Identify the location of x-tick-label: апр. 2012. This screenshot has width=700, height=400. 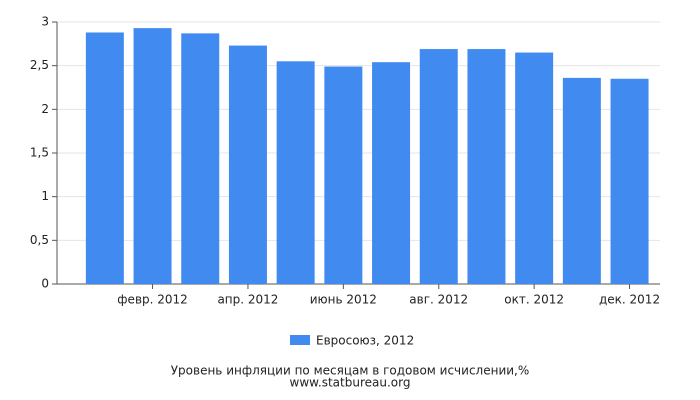
(247, 300).